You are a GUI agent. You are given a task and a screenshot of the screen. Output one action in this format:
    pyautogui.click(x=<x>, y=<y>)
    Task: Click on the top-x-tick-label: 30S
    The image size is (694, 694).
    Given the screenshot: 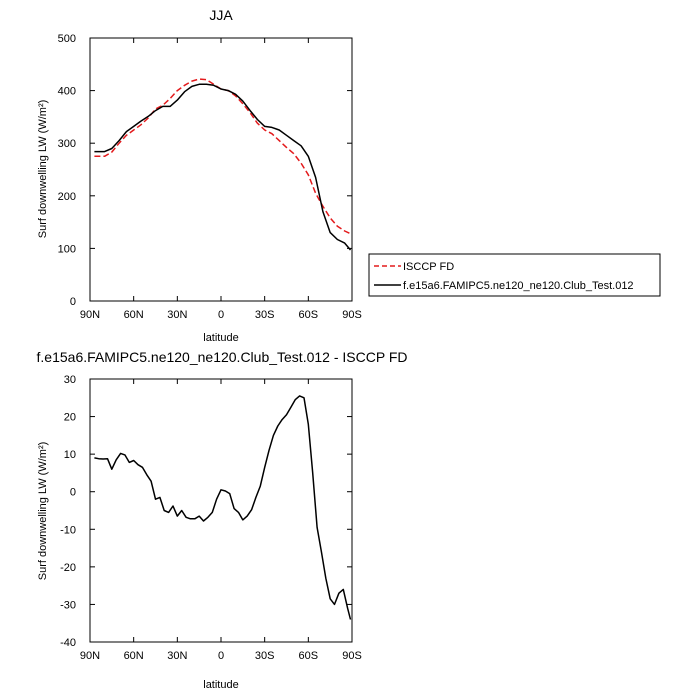 What is the action you would take?
    pyautogui.click(x=265, y=315)
    